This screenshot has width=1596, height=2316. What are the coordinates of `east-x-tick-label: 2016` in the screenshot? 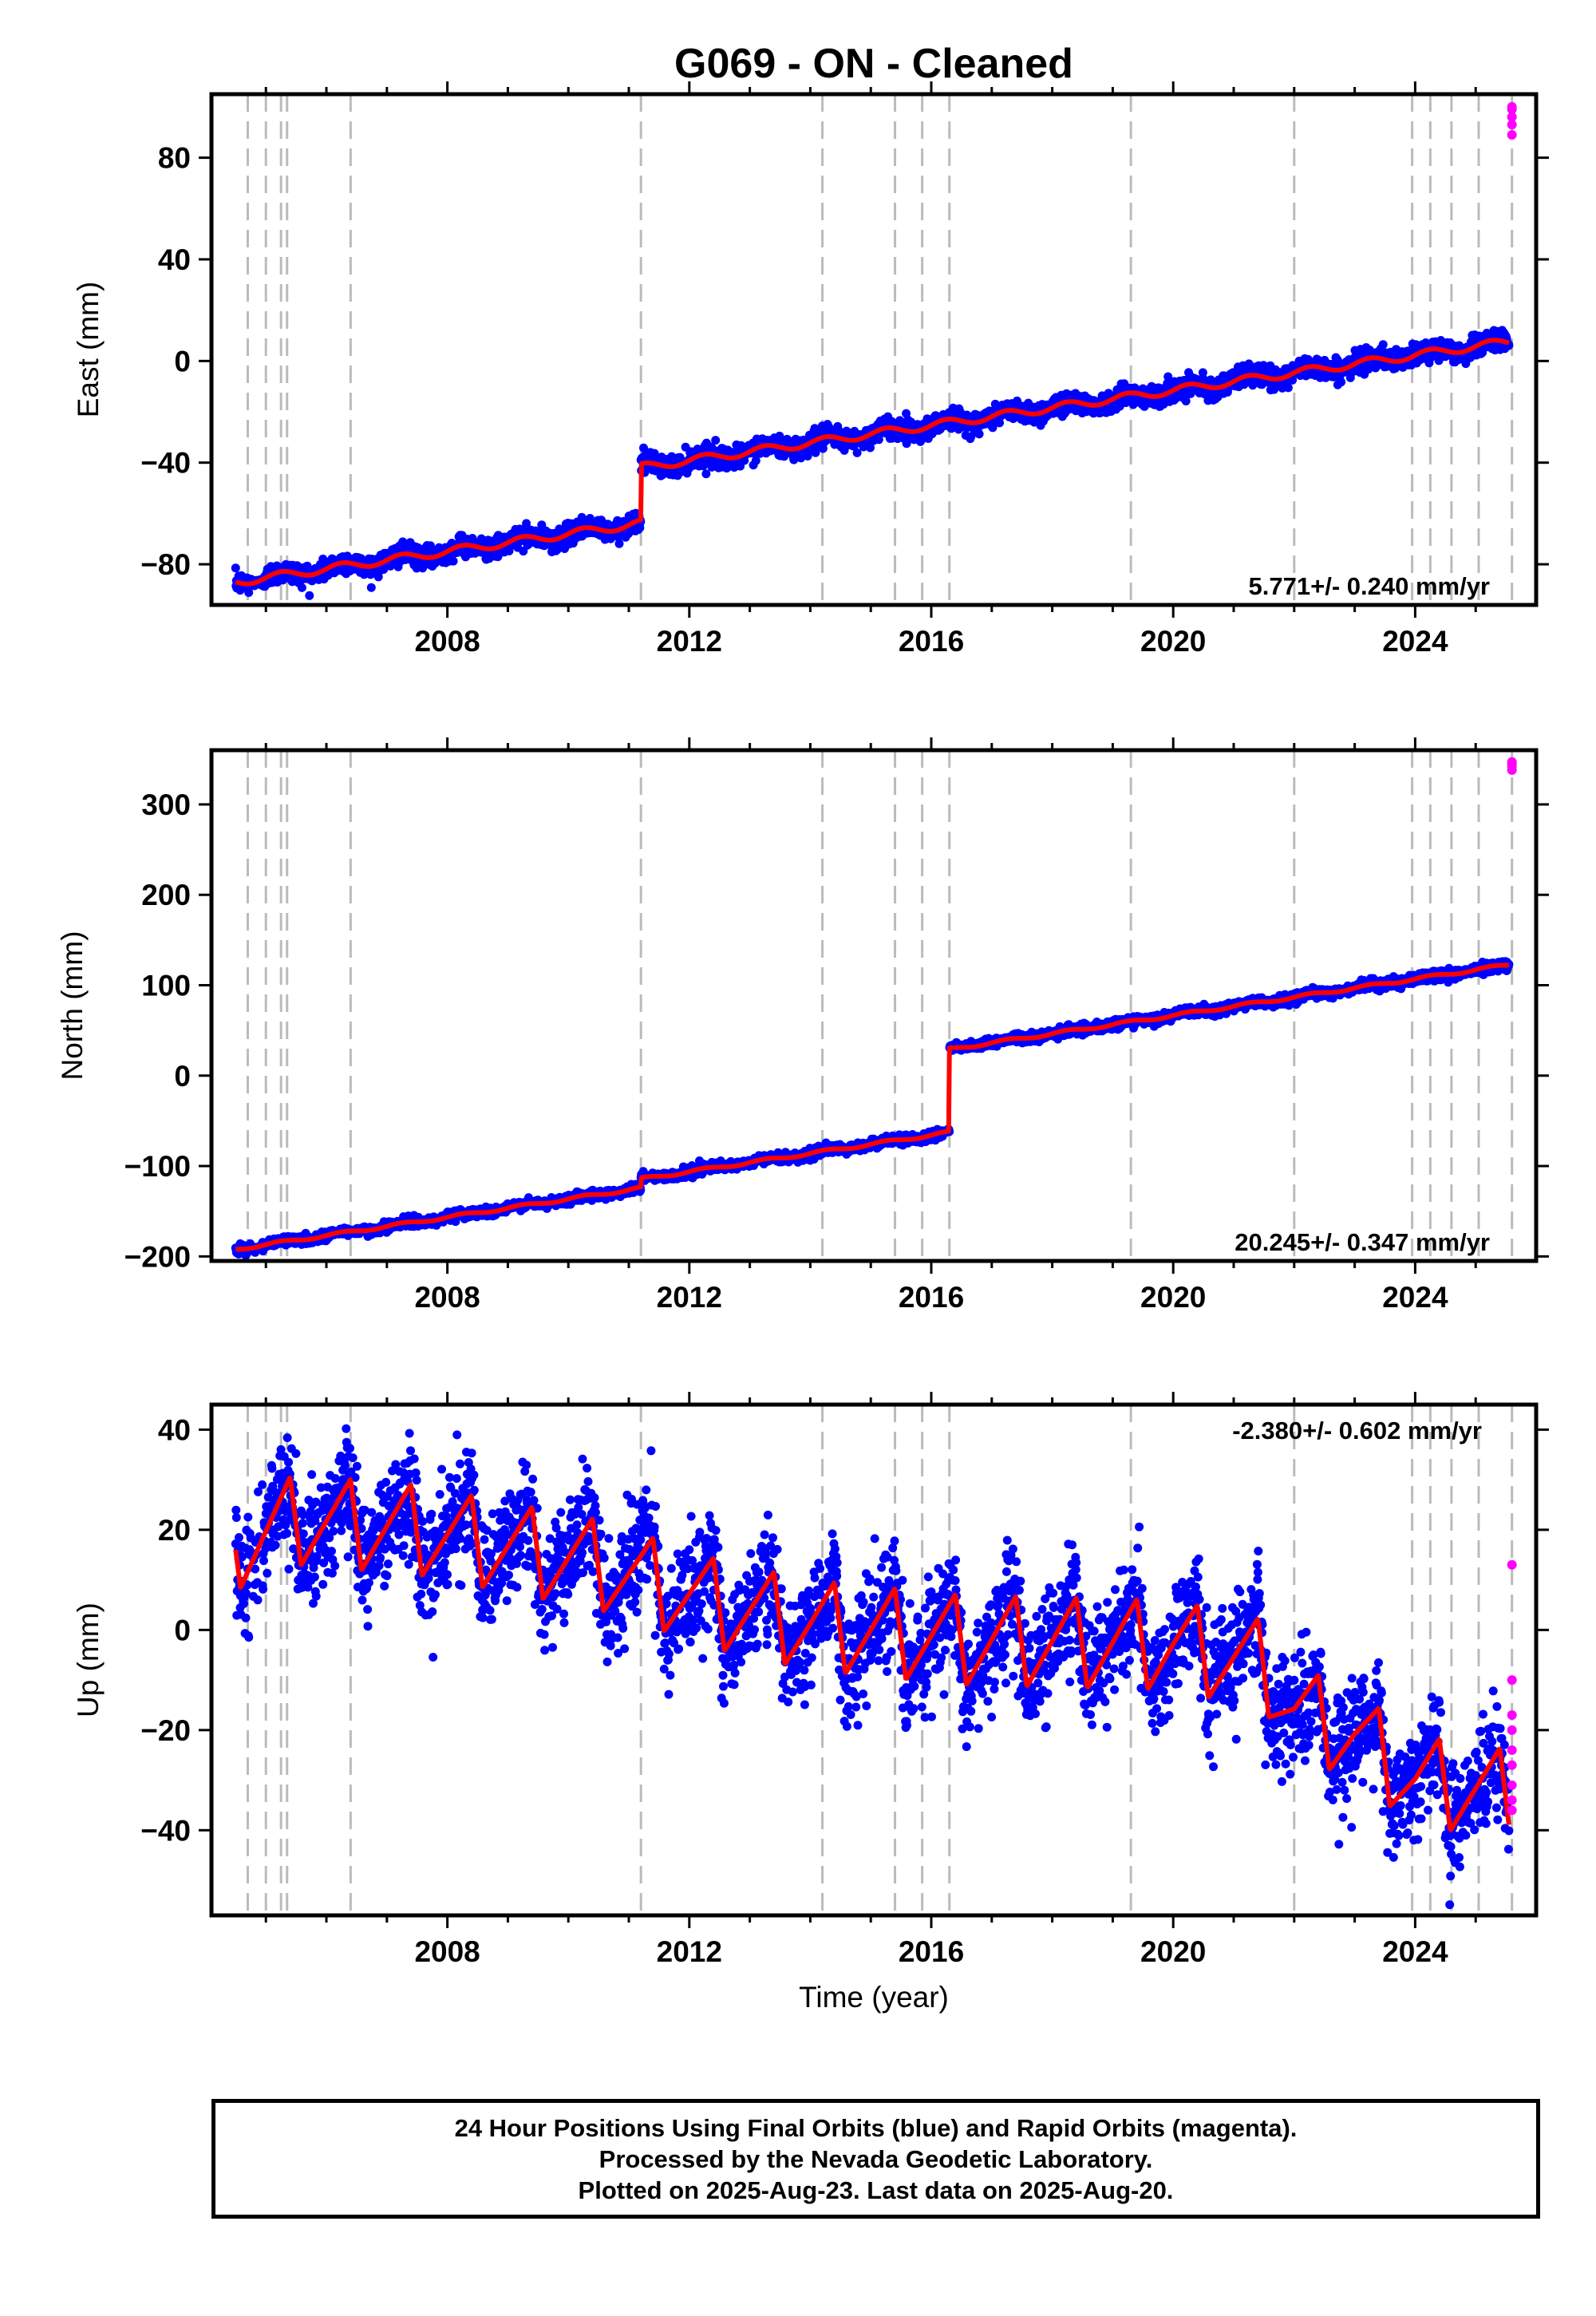 It's located at (931, 641).